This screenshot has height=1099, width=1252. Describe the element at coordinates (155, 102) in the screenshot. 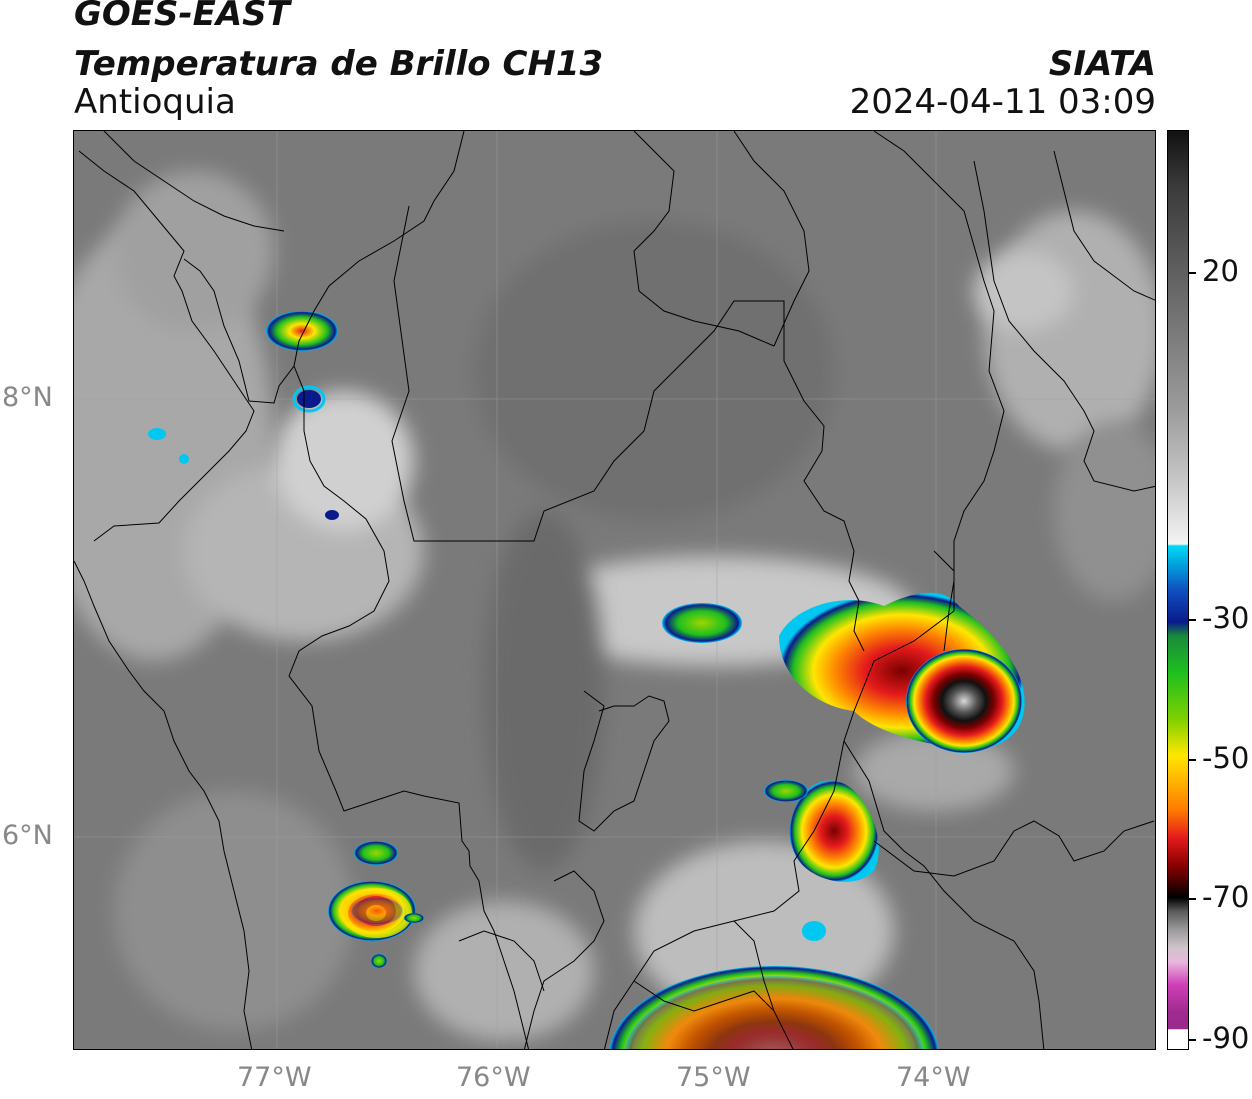

I see `region-label: Antioquia` at that location.